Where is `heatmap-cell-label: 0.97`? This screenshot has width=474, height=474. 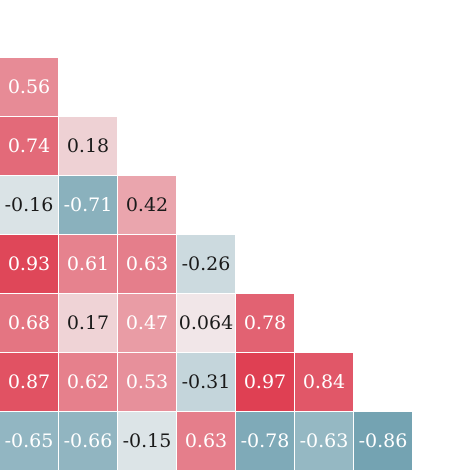 heatmap-cell-label: 0.97 is located at coordinates (265, 382).